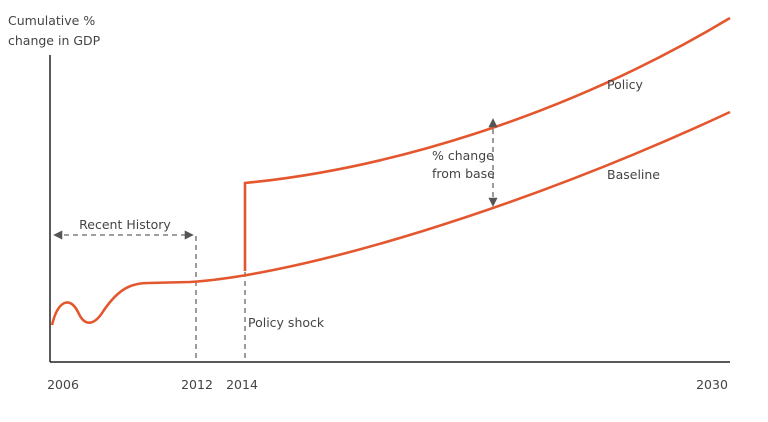 This screenshot has height=422, width=768. Describe the element at coordinates (463, 173) in the screenshot. I see `annotation: from base` at that location.